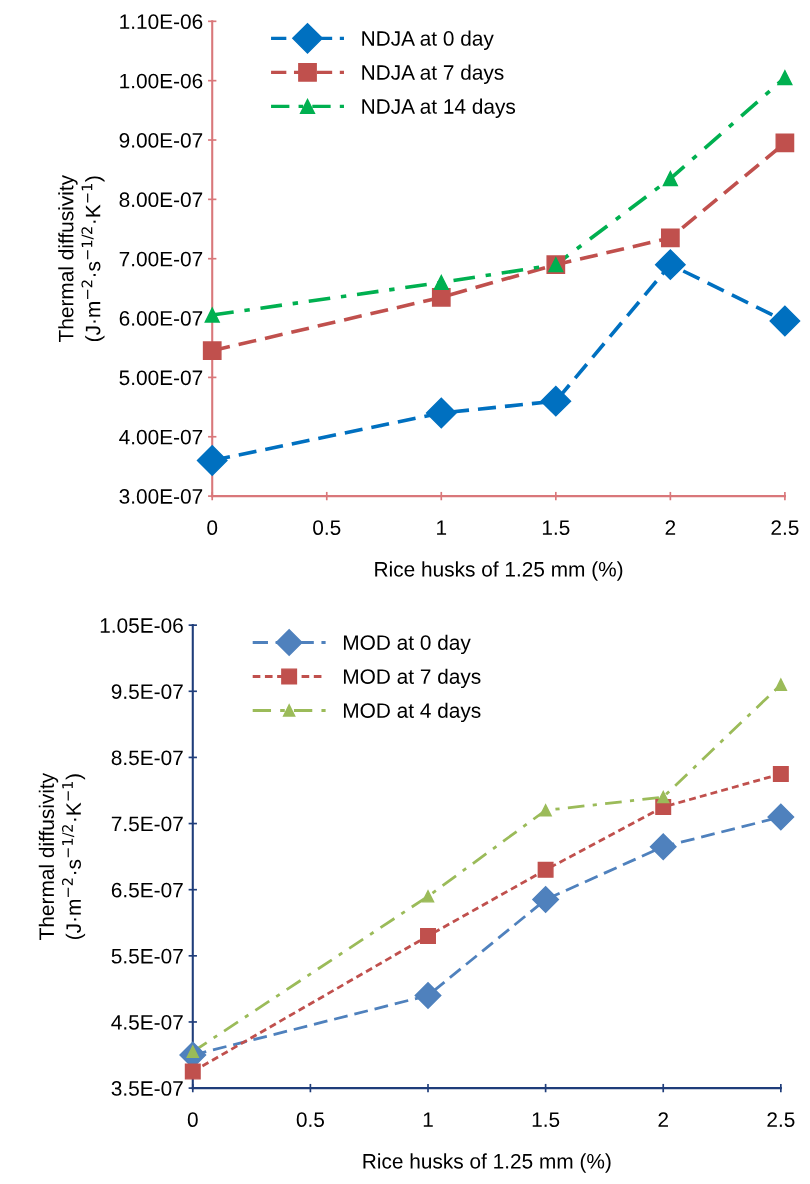 The width and height of the screenshot is (810, 1184). Describe the element at coordinates (161, 437) in the screenshot. I see `y-tick-label: 4.00E-07` at that location.